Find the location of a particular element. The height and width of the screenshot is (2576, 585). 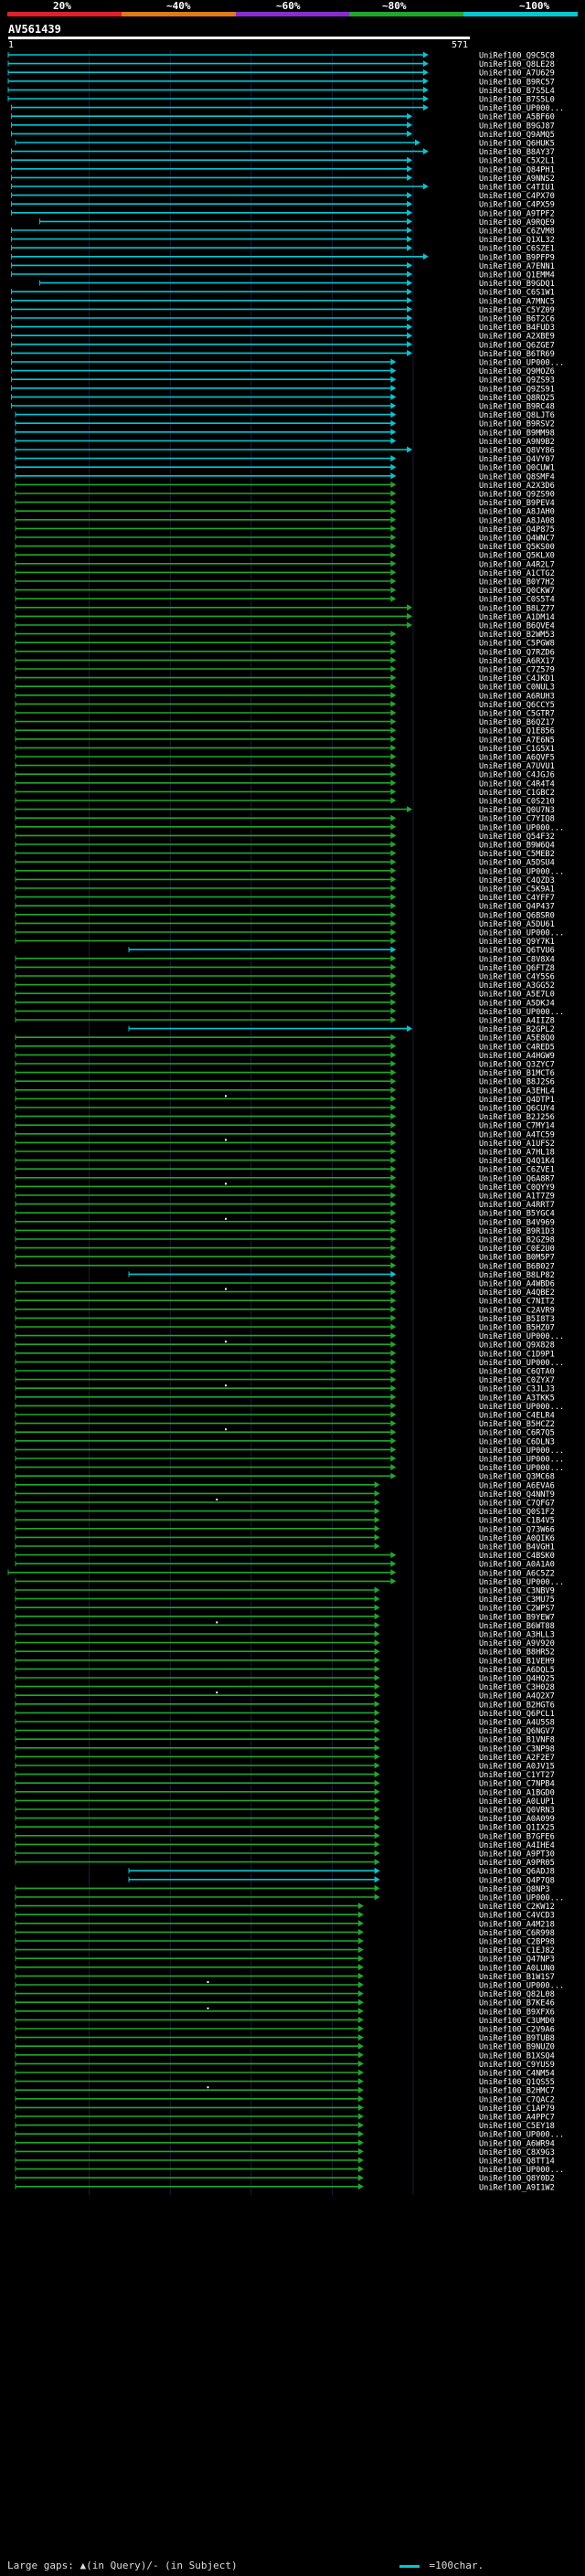

hit-label: UniRef100_Q8SMF4 is located at coordinates (517, 477).